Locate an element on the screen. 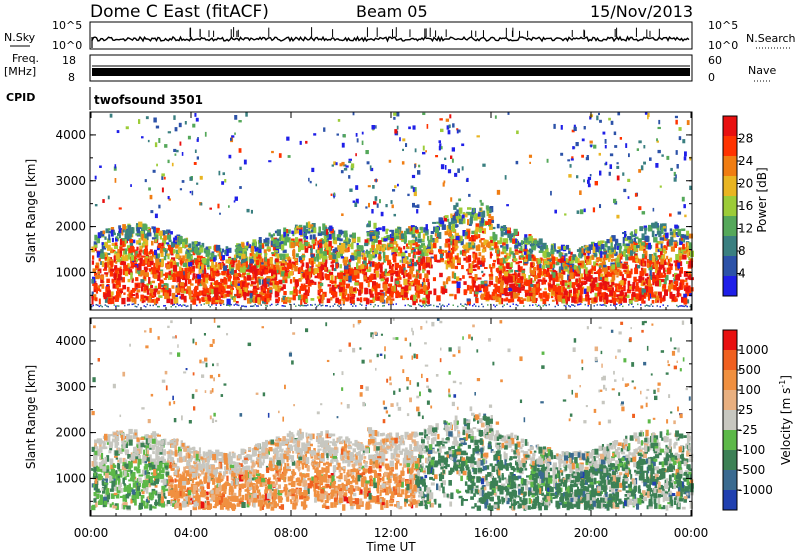  colorbar-swatch is located at coordinates (730, 126).